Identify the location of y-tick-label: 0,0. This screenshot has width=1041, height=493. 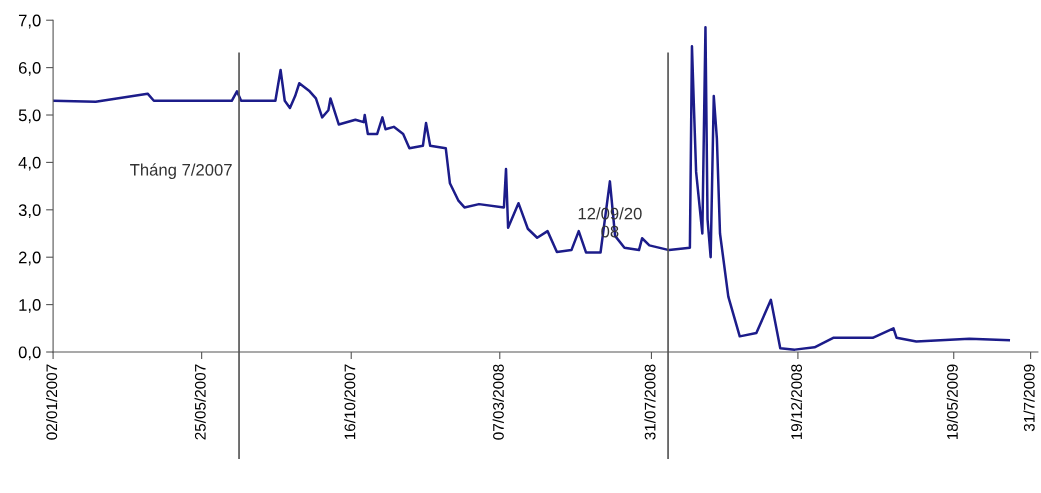
(29, 353).